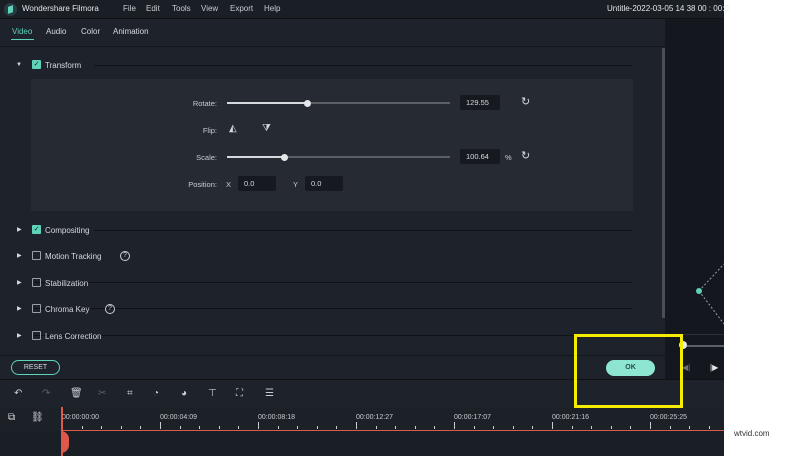 The width and height of the screenshot is (800, 456). What do you see at coordinates (480, 156) in the screenshot?
I see `scale-value-input: 100.64` at bounding box center [480, 156].